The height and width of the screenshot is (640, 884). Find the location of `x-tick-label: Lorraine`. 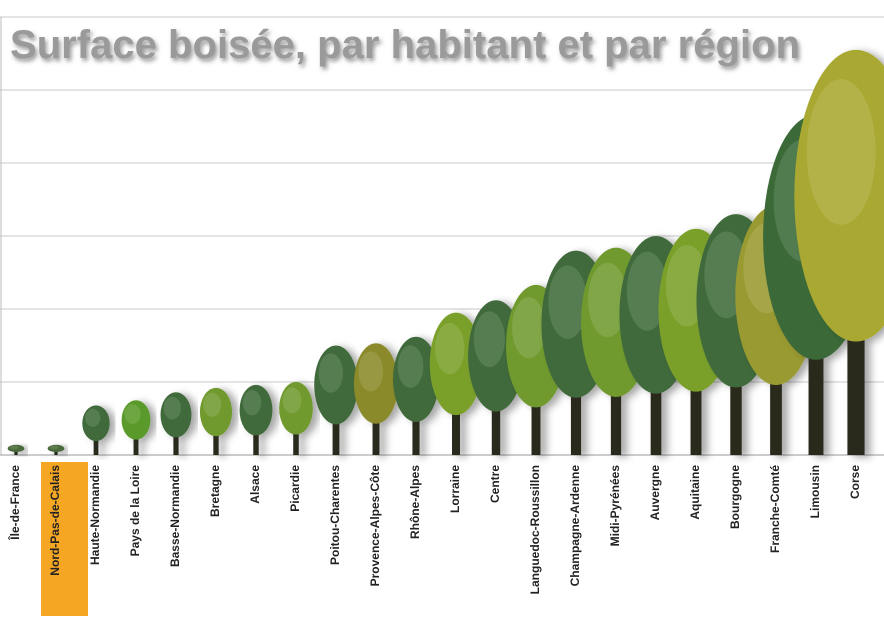

x-tick-label: Lorraine is located at coordinates (455, 489).